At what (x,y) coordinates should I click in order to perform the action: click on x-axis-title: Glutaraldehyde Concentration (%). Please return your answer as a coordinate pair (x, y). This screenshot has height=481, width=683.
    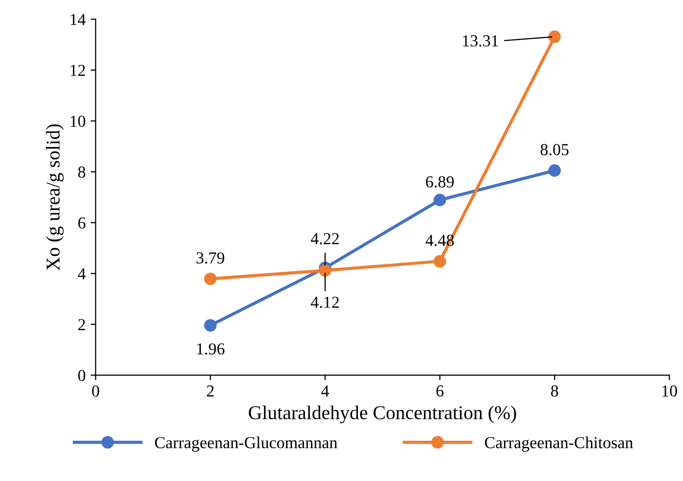
    Looking at the image, I should click on (382, 415).